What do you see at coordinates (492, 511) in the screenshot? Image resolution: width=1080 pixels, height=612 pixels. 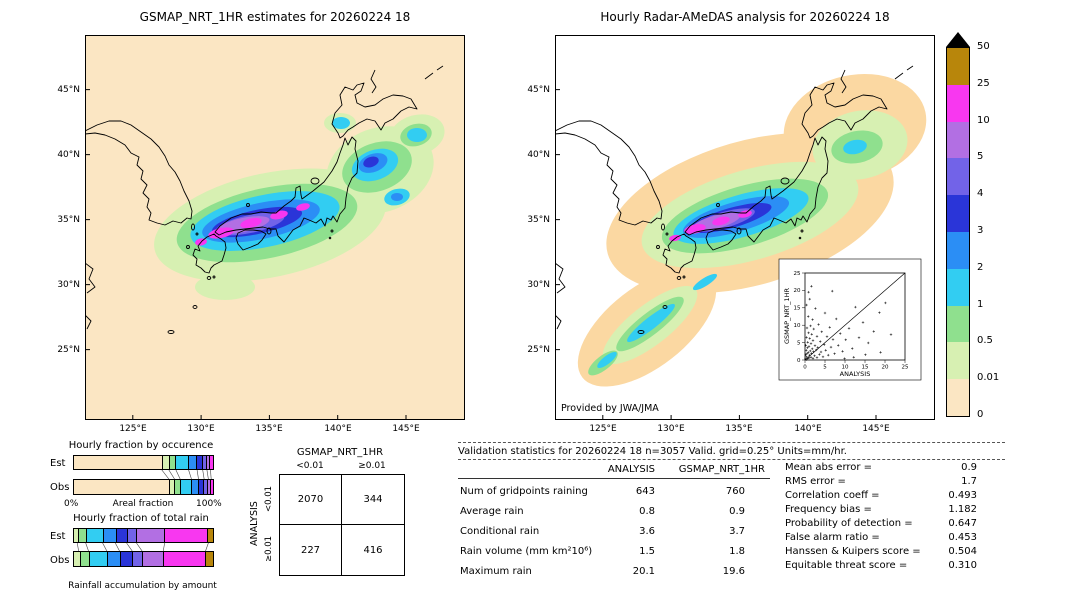 I see `row-label: Average rain` at bounding box center [492, 511].